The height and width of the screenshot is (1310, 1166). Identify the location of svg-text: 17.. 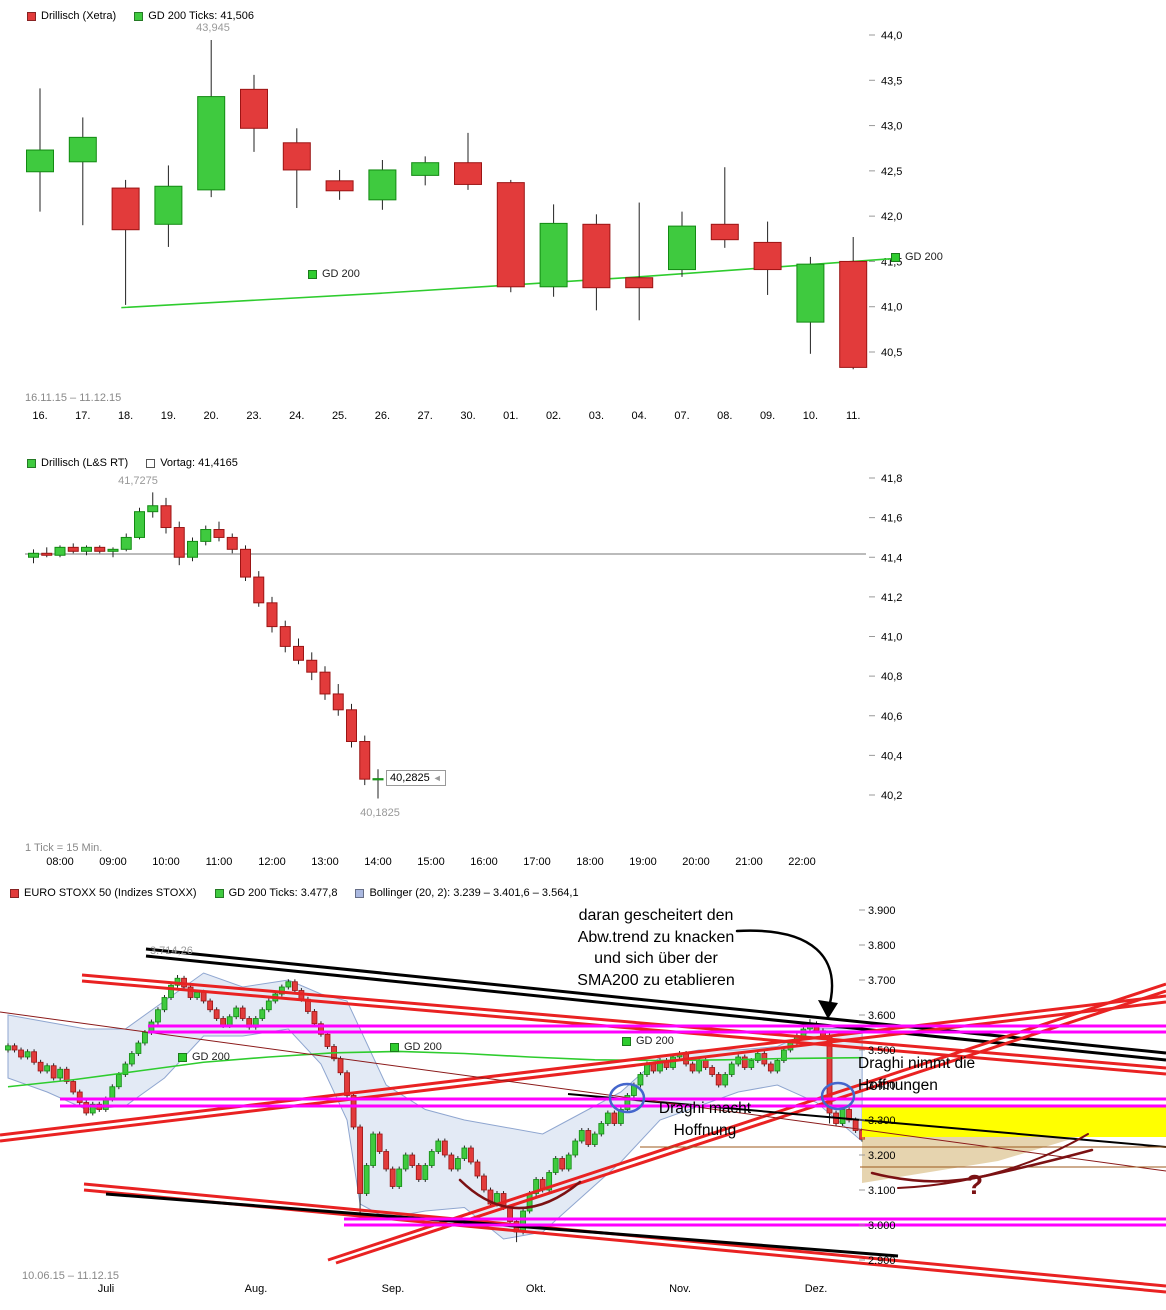
(82, 416).